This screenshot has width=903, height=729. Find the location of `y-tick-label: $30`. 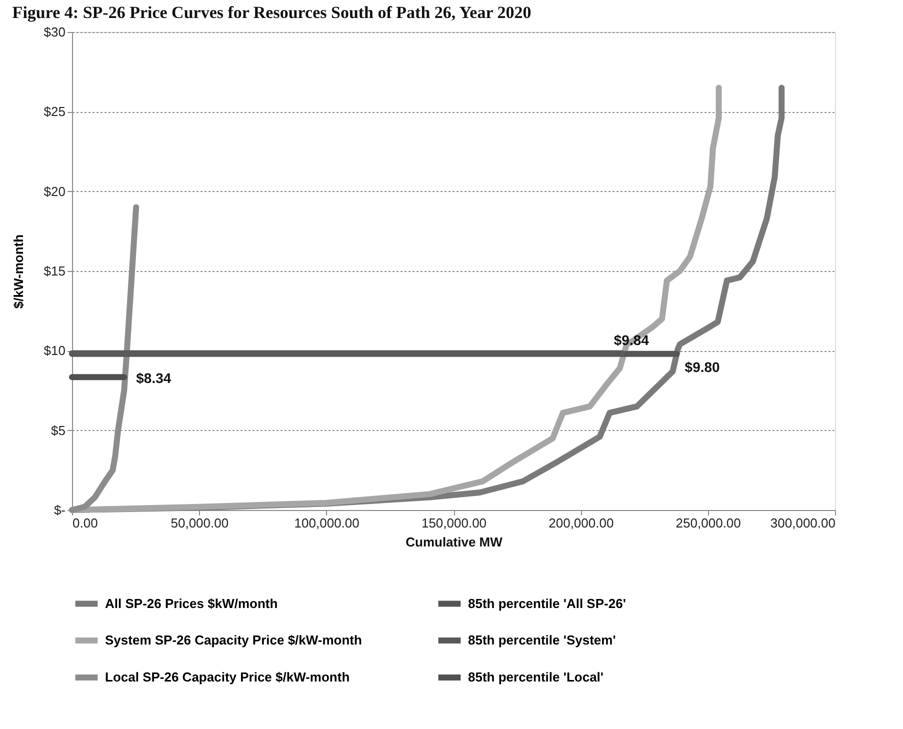

y-tick-label: $30 is located at coordinates (55, 32).